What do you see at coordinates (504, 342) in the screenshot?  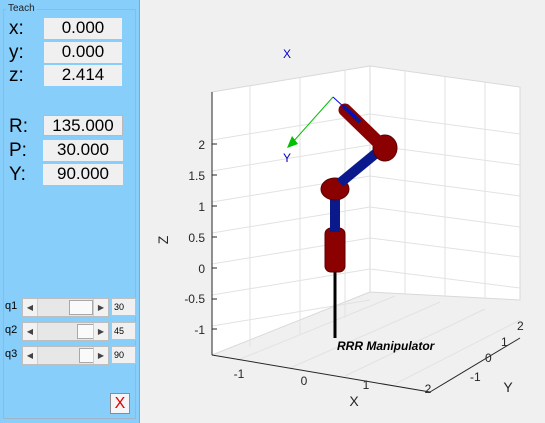 I see `y-tick-label: 1` at bounding box center [504, 342].